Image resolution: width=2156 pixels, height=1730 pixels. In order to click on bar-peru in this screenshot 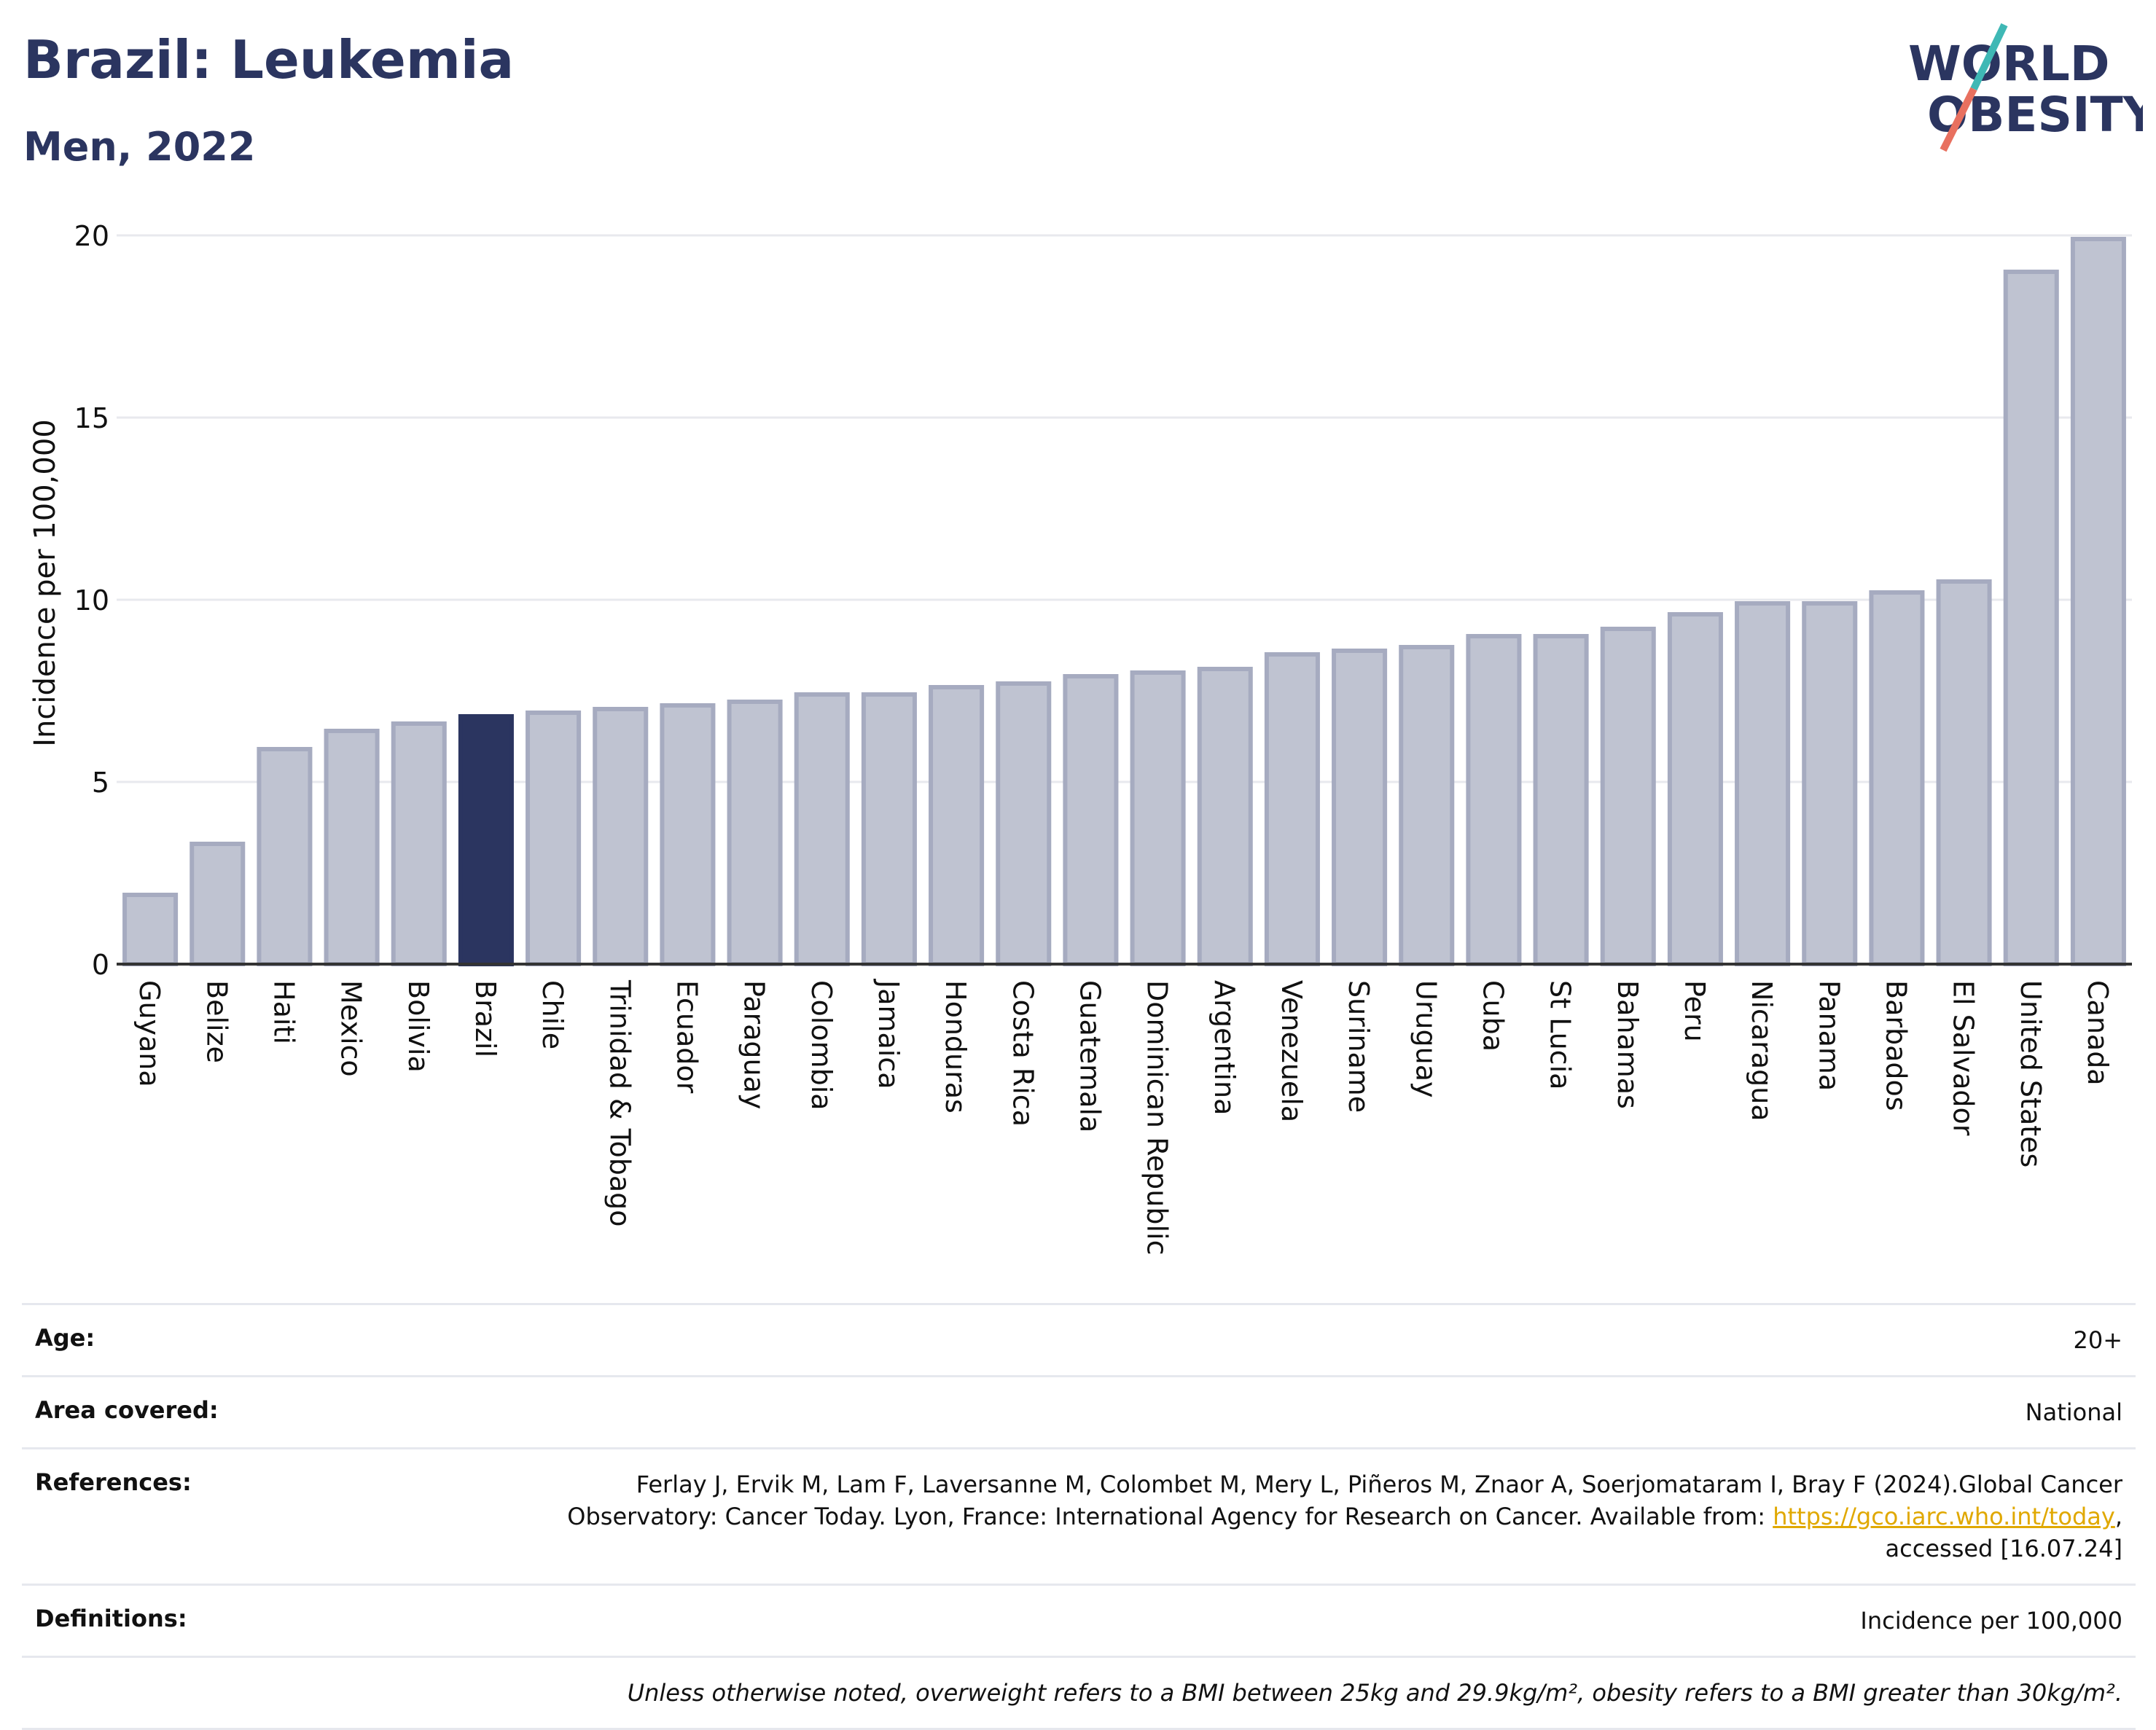, I will do `click(1695, 789)`.